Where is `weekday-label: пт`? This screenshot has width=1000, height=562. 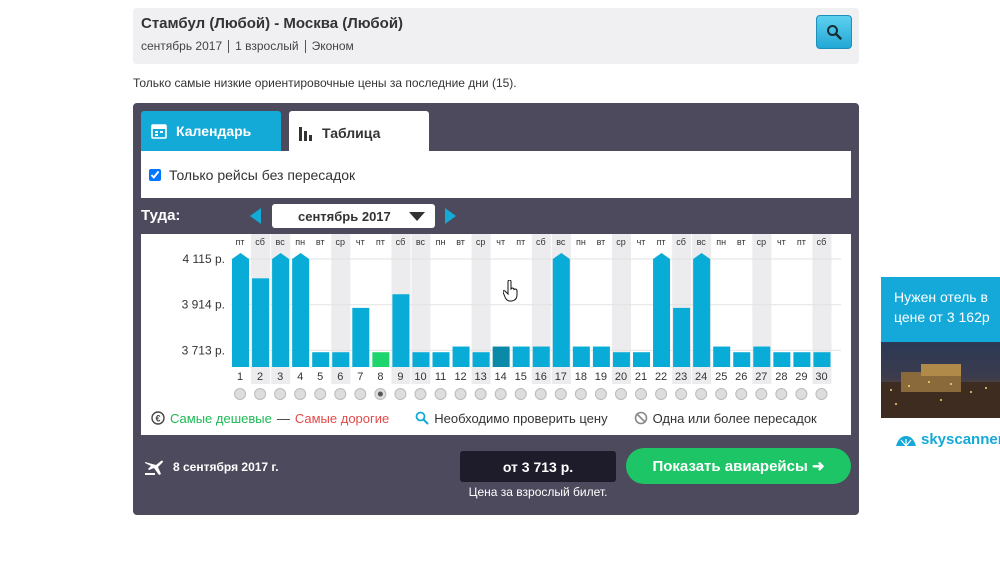
weekday-label: пт is located at coordinates (380, 242).